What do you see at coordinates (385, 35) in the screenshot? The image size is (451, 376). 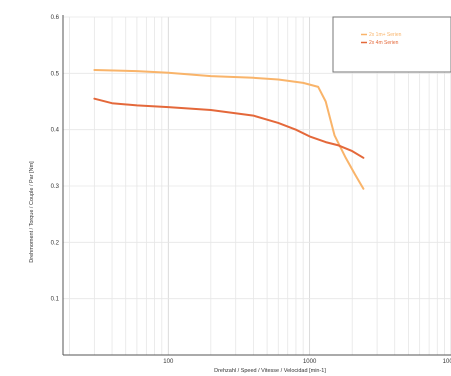 I see `legend-entry: 2x 1m+ Serien` at bounding box center [385, 35].